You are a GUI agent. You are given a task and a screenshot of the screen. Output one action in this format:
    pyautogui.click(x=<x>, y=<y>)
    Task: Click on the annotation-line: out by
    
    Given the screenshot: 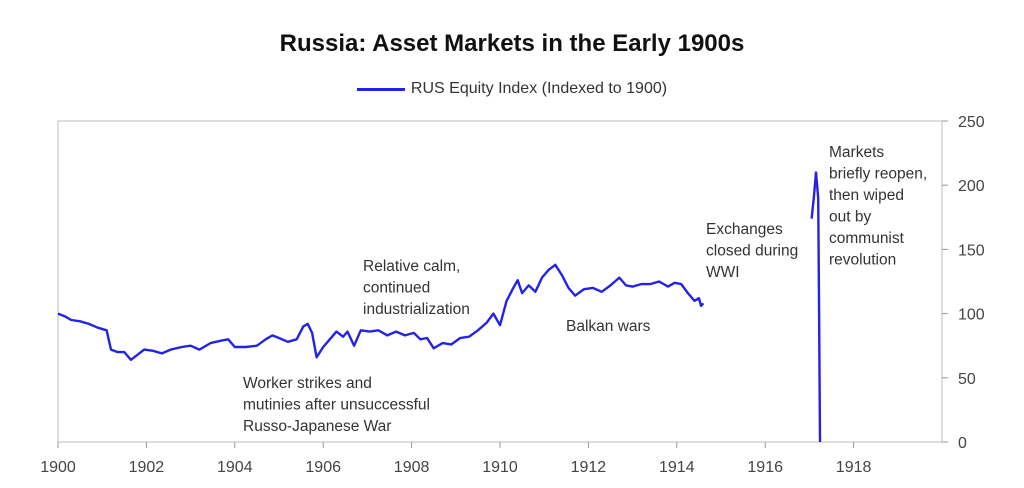 What is the action you would take?
    pyautogui.click(x=850, y=217)
    